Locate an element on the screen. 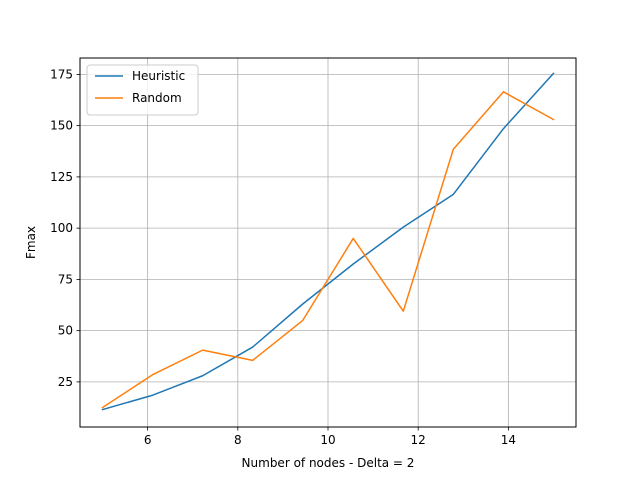 The image size is (640, 480). legend-box is located at coordinates (142, 90).